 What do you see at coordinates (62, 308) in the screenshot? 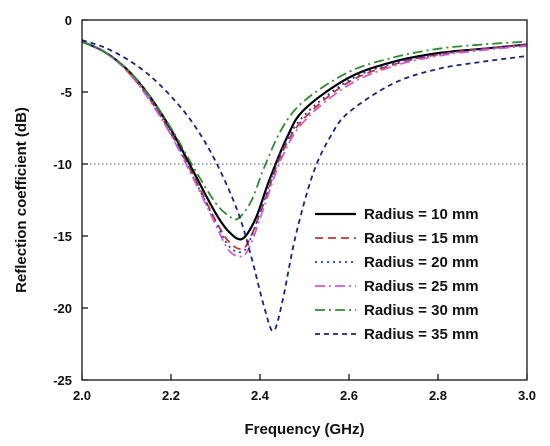
I see `y-tick-label: -20` at bounding box center [62, 308].